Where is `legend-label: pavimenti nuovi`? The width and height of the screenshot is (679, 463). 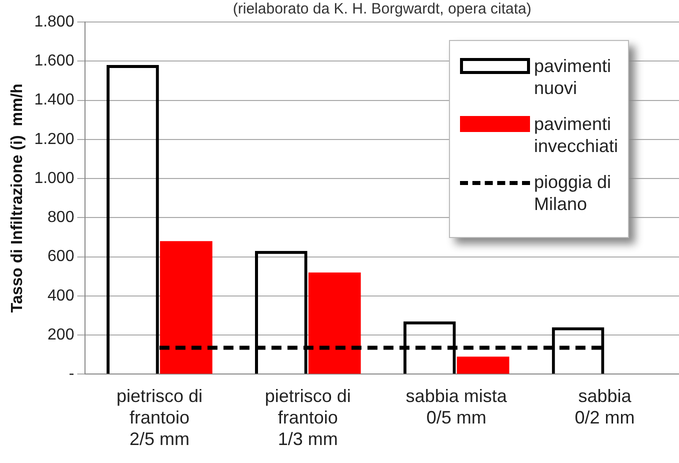 legend-label: pavimenti nuovi is located at coordinates (572, 77).